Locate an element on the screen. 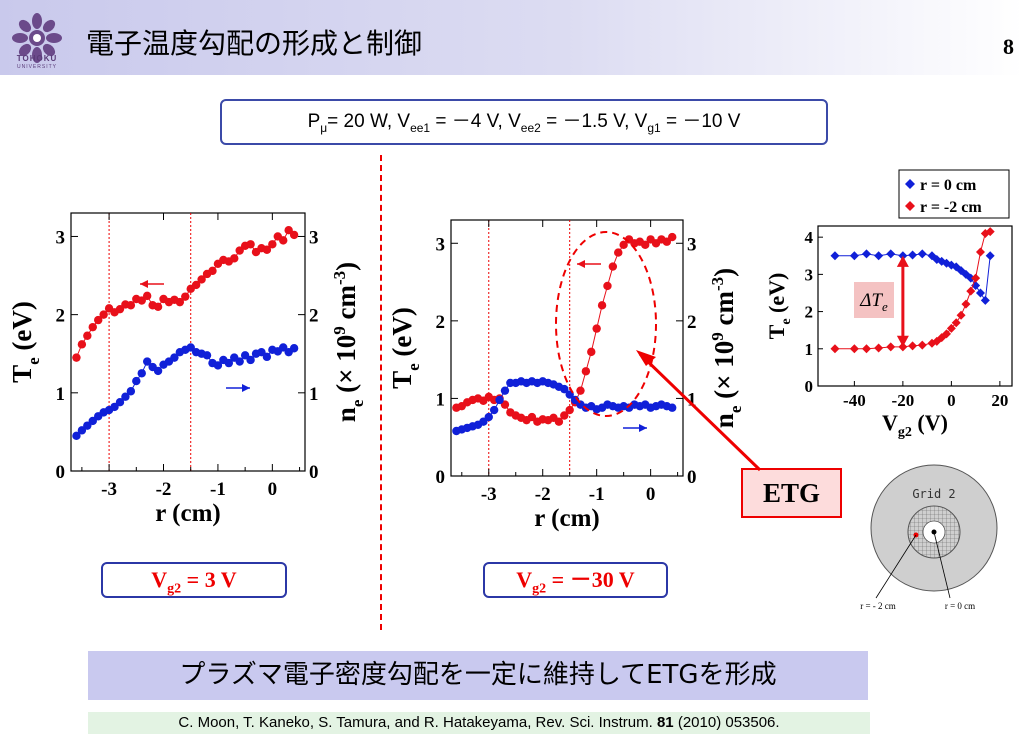  university-logo-icon is located at coordinates (37, 38).